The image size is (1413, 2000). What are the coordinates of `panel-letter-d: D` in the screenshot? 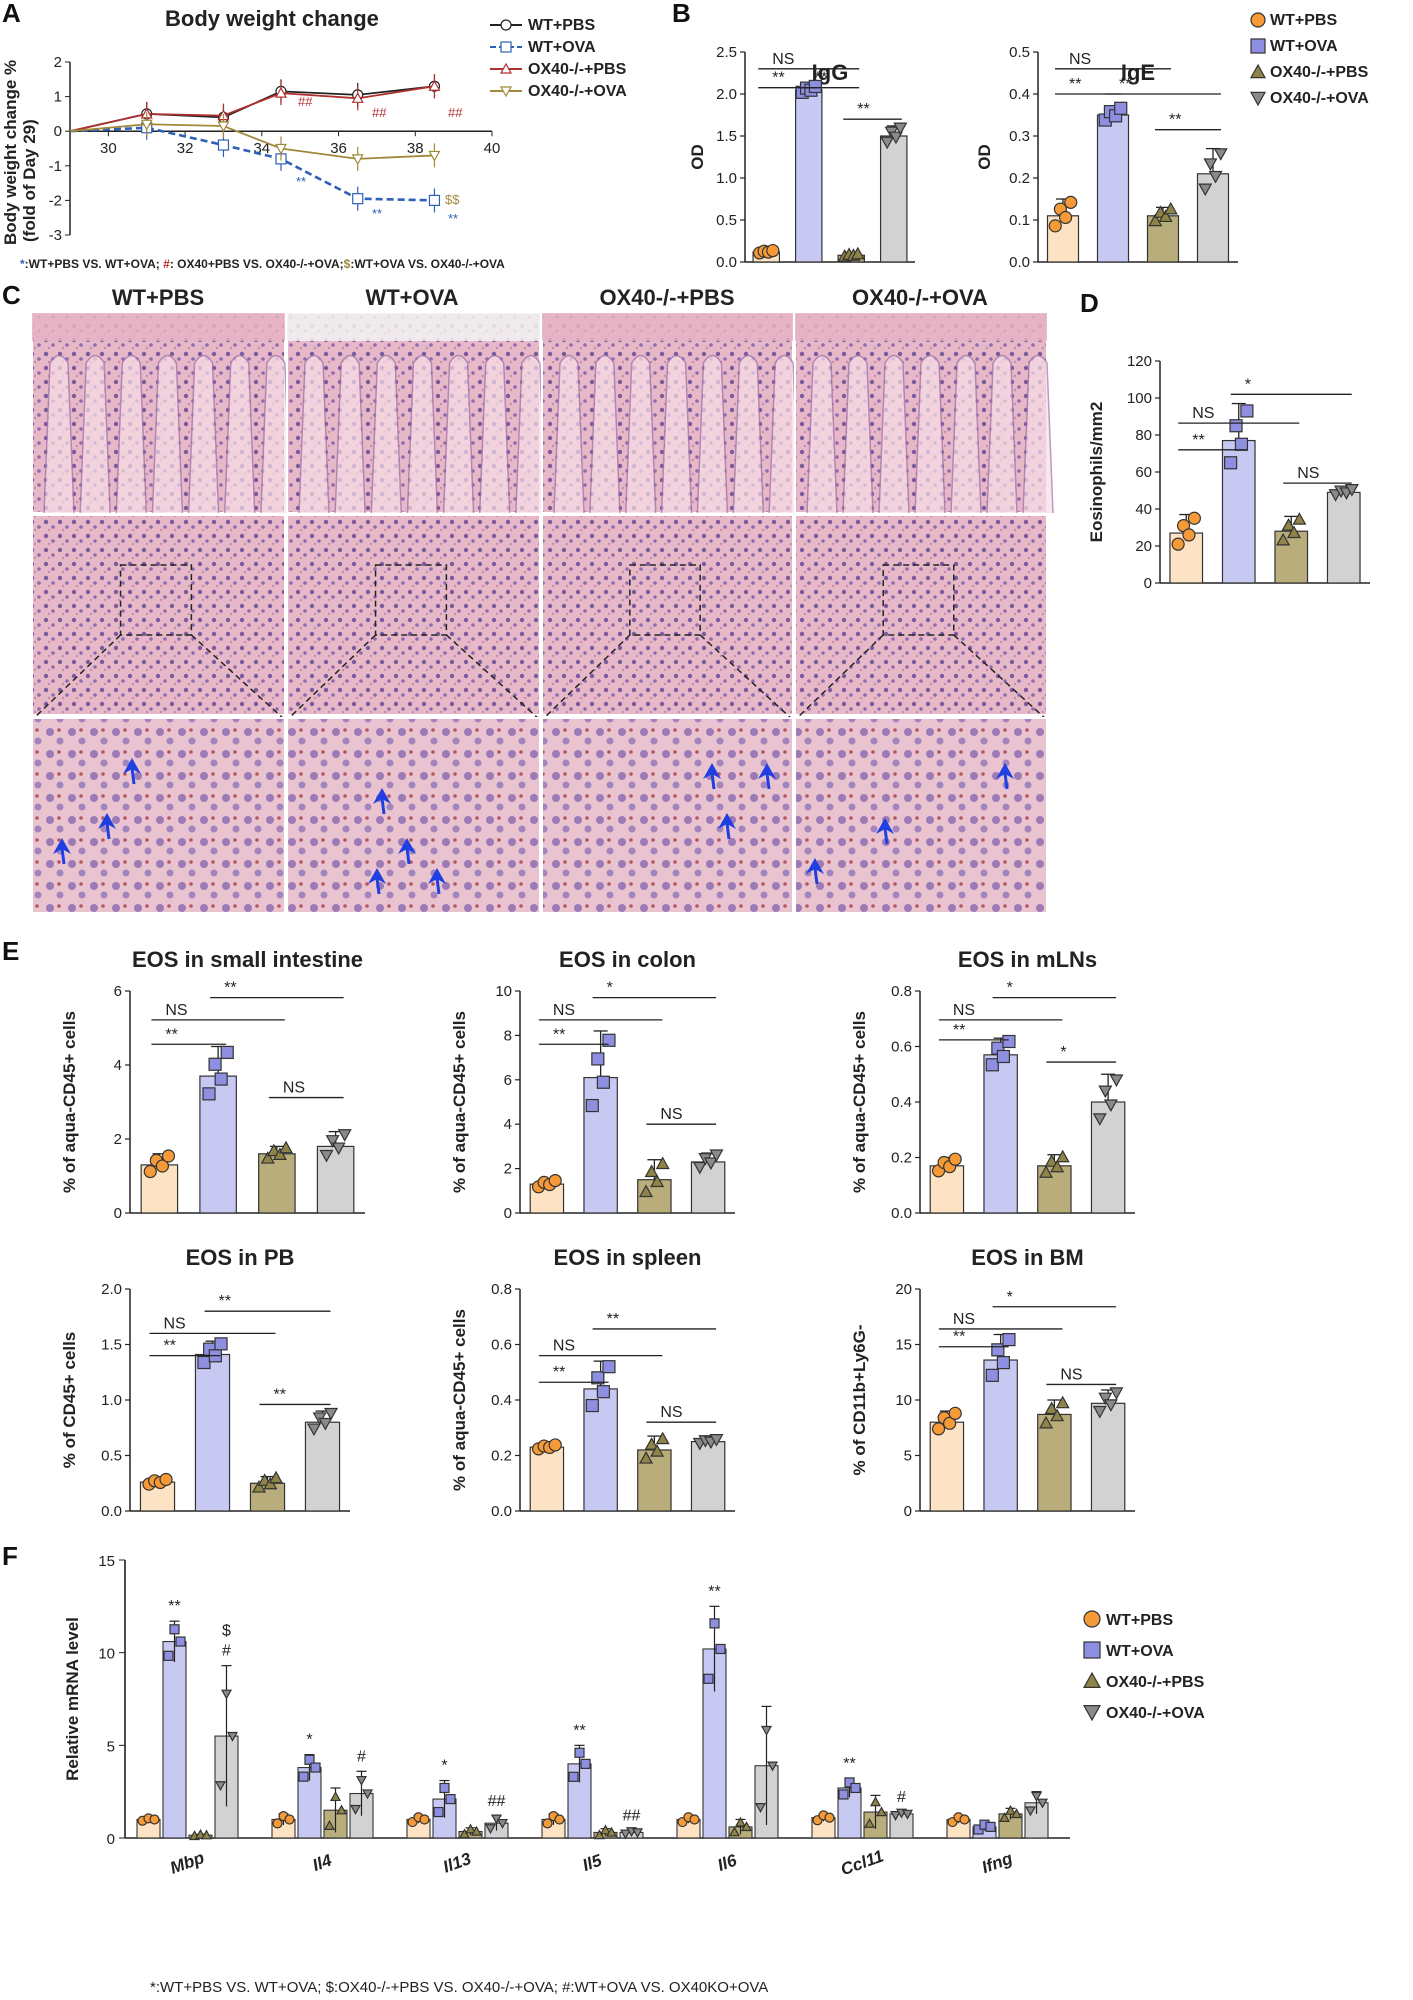 It's located at (1089, 303).